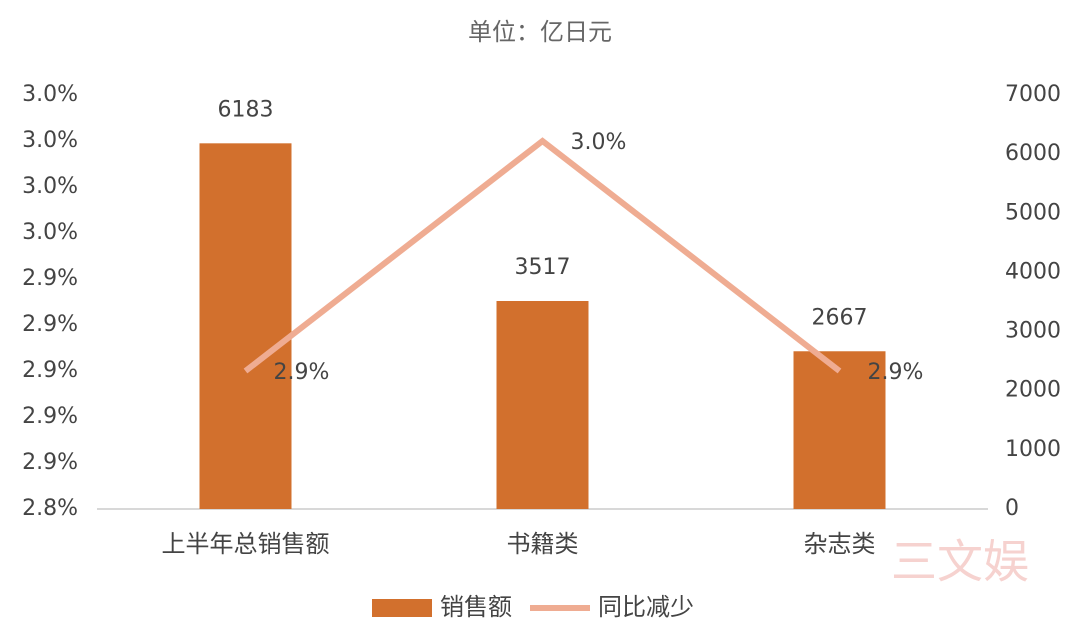 The image size is (1080, 636). Describe the element at coordinates (1033, 449) in the screenshot. I see `y2-tick-label: 1000` at that location.